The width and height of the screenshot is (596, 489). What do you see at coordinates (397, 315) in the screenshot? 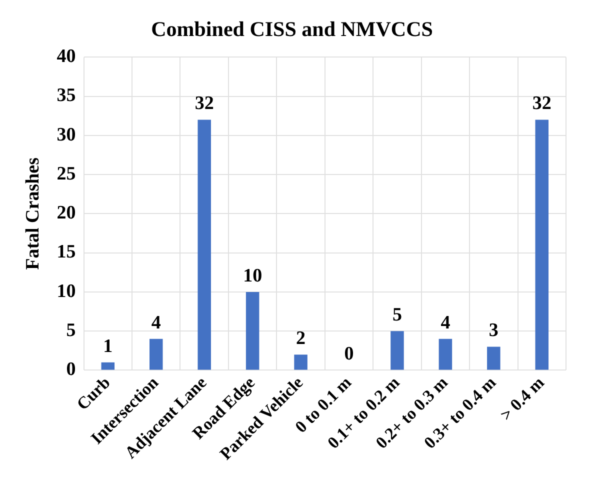
I see `data-label: 5` at bounding box center [397, 315].